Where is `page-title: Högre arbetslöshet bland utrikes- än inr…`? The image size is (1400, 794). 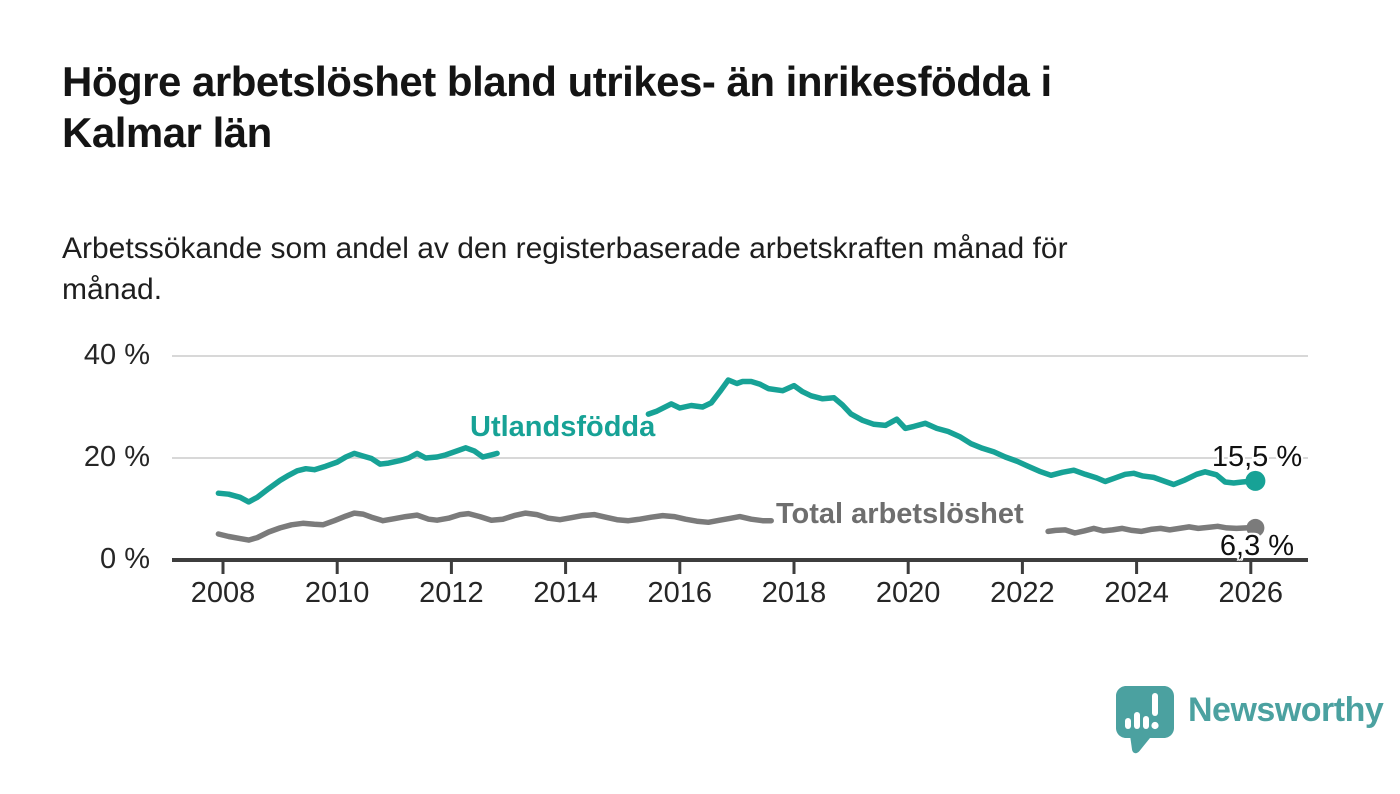
page-title: Högre arbetslöshet bland utrikes- än inr… is located at coordinates (557, 107).